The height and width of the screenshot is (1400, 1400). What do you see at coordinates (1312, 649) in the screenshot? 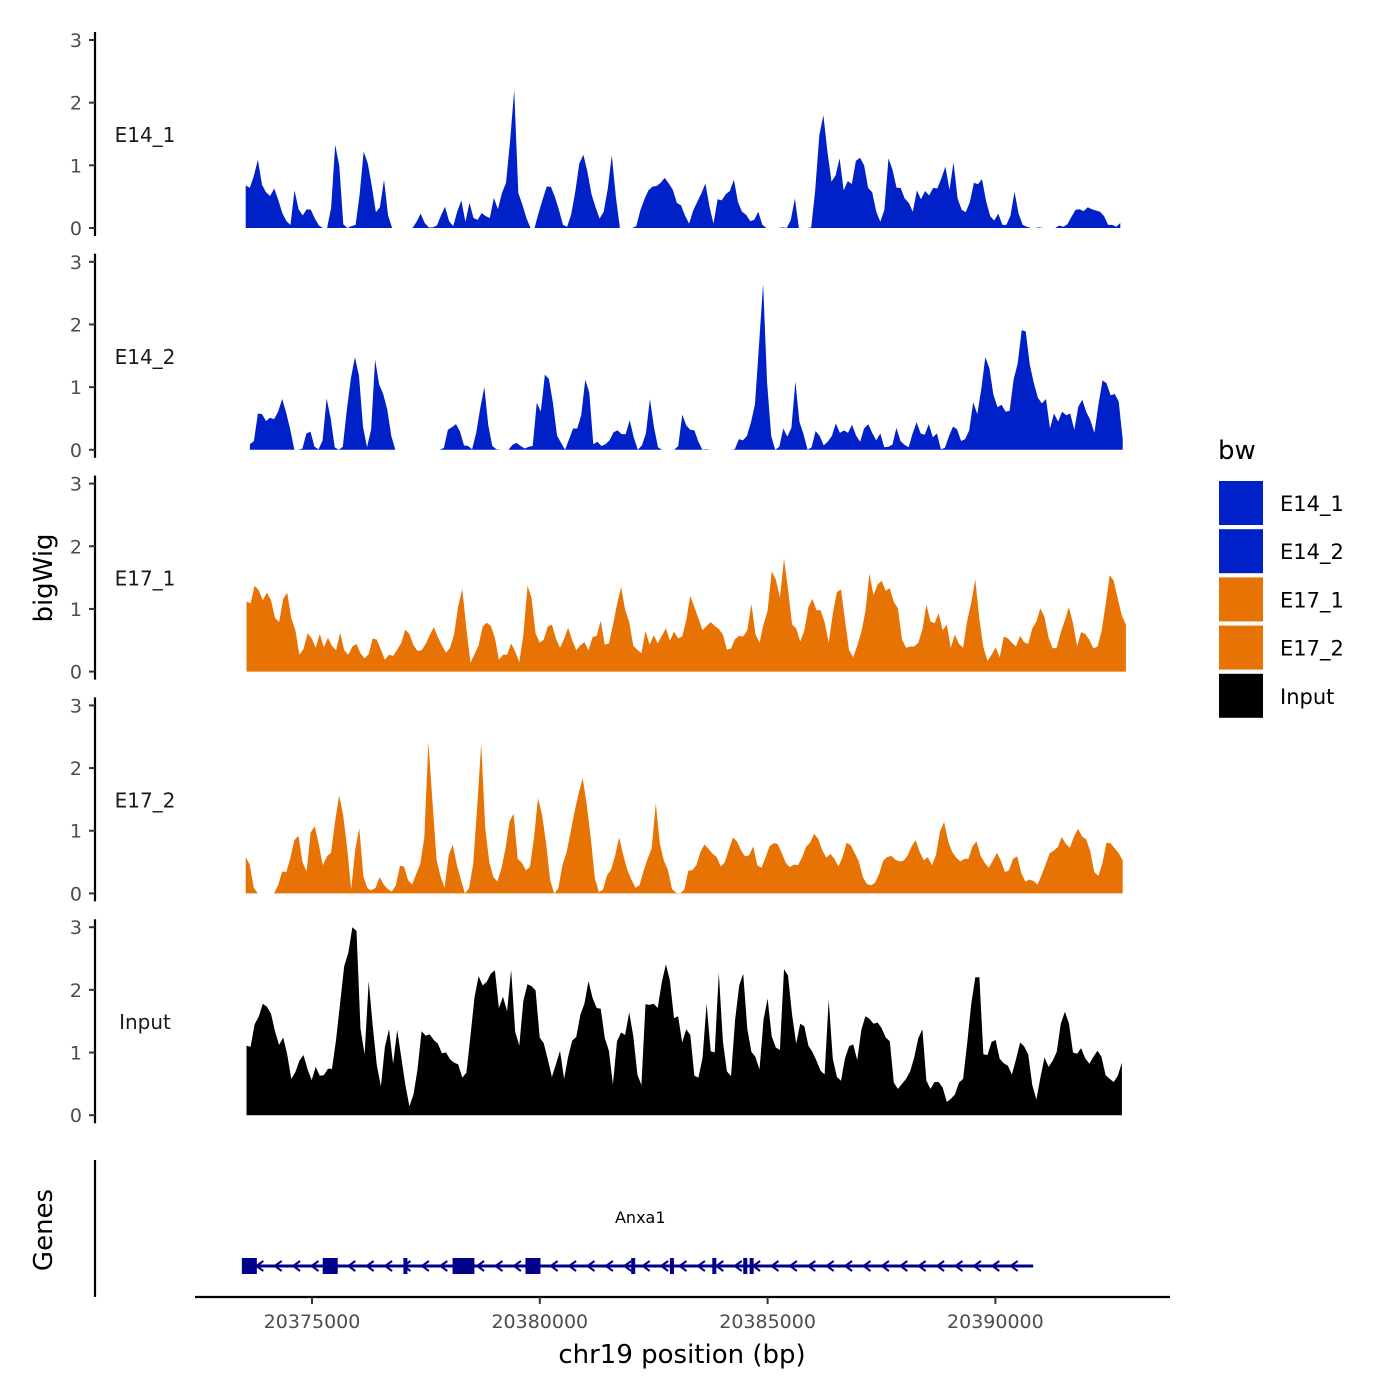
I see `legend-label-E17_2: E17_2` at bounding box center [1312, 649].